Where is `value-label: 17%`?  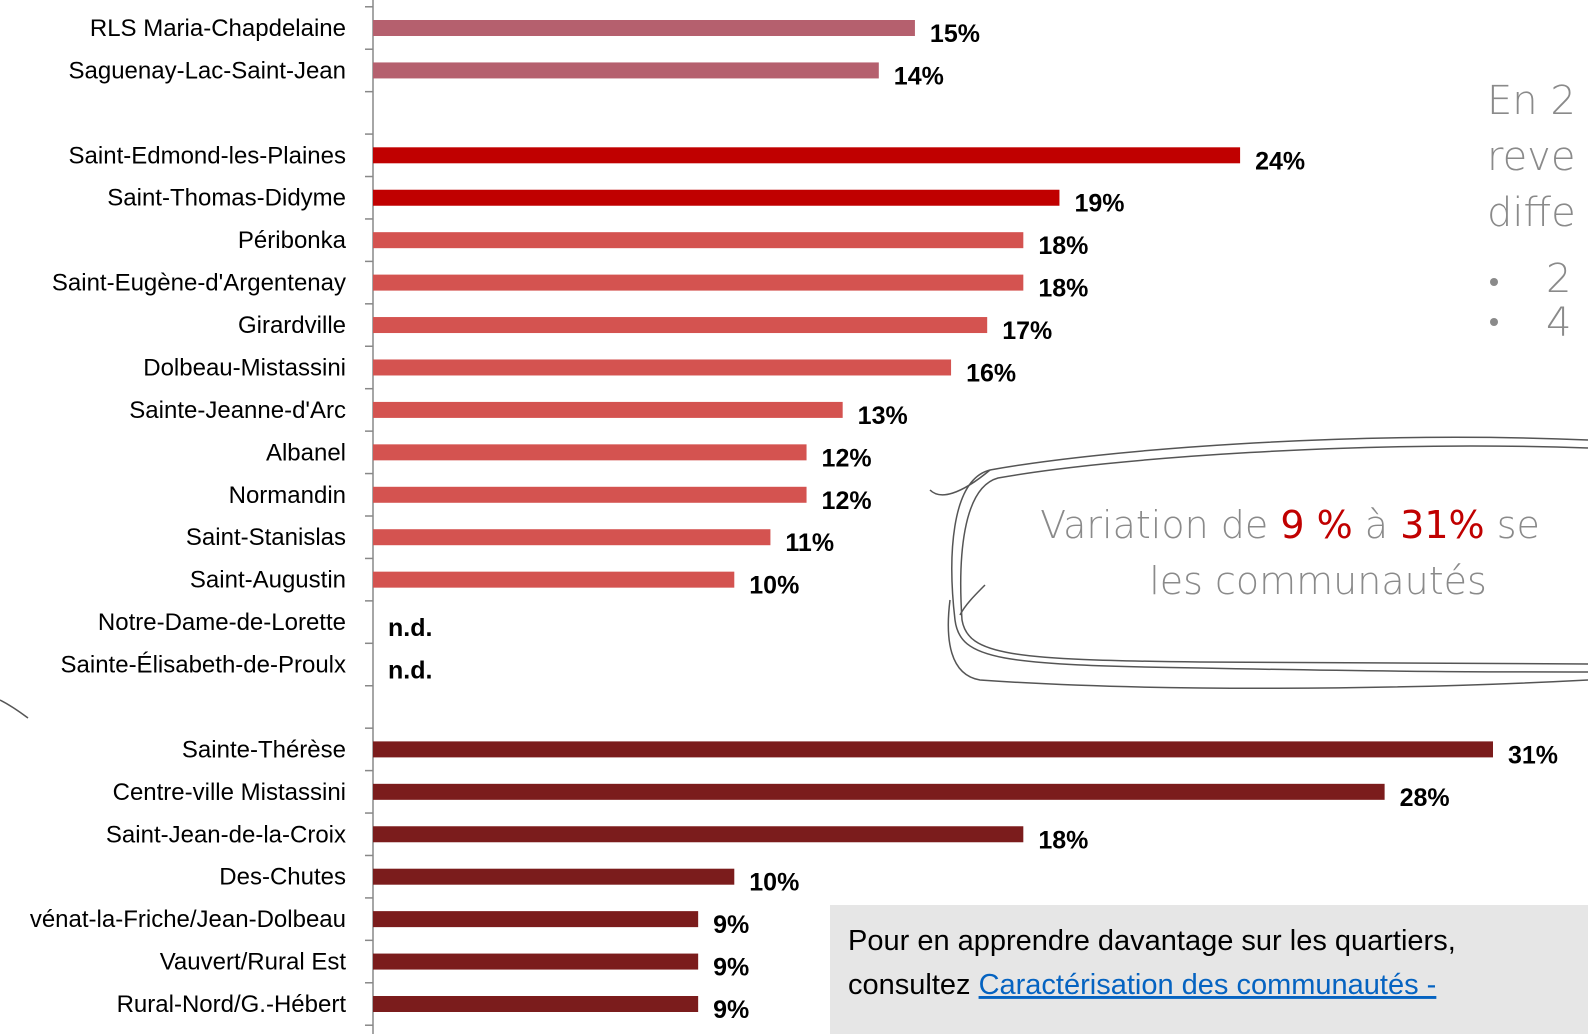
value-label: 17% is located at coordinates (1027, 331).